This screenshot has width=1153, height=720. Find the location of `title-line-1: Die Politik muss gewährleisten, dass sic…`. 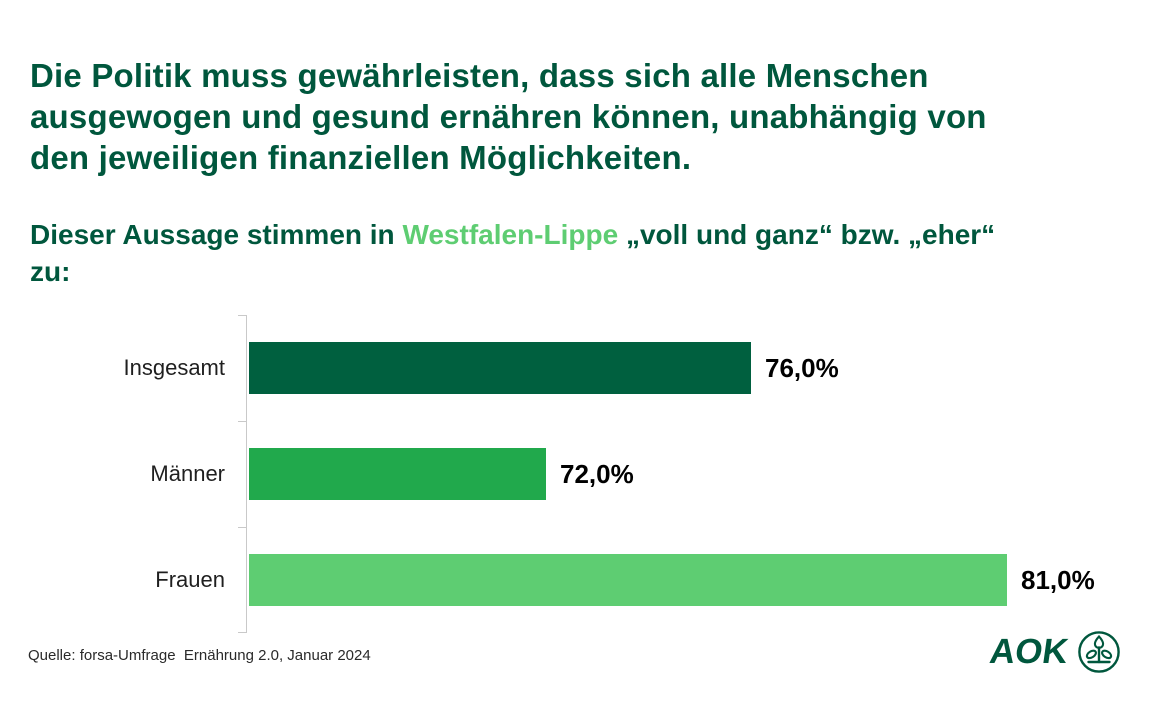

title-line-1: Die Politik muss gewährleisten, dass sic… is located at coordinates (479, 75).